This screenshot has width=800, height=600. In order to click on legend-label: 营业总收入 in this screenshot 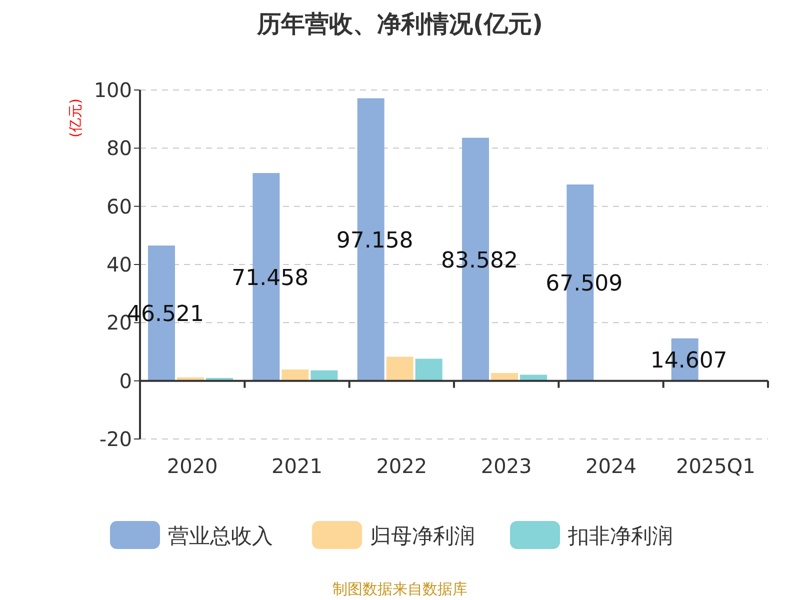, I will do `click(220, 536)`.